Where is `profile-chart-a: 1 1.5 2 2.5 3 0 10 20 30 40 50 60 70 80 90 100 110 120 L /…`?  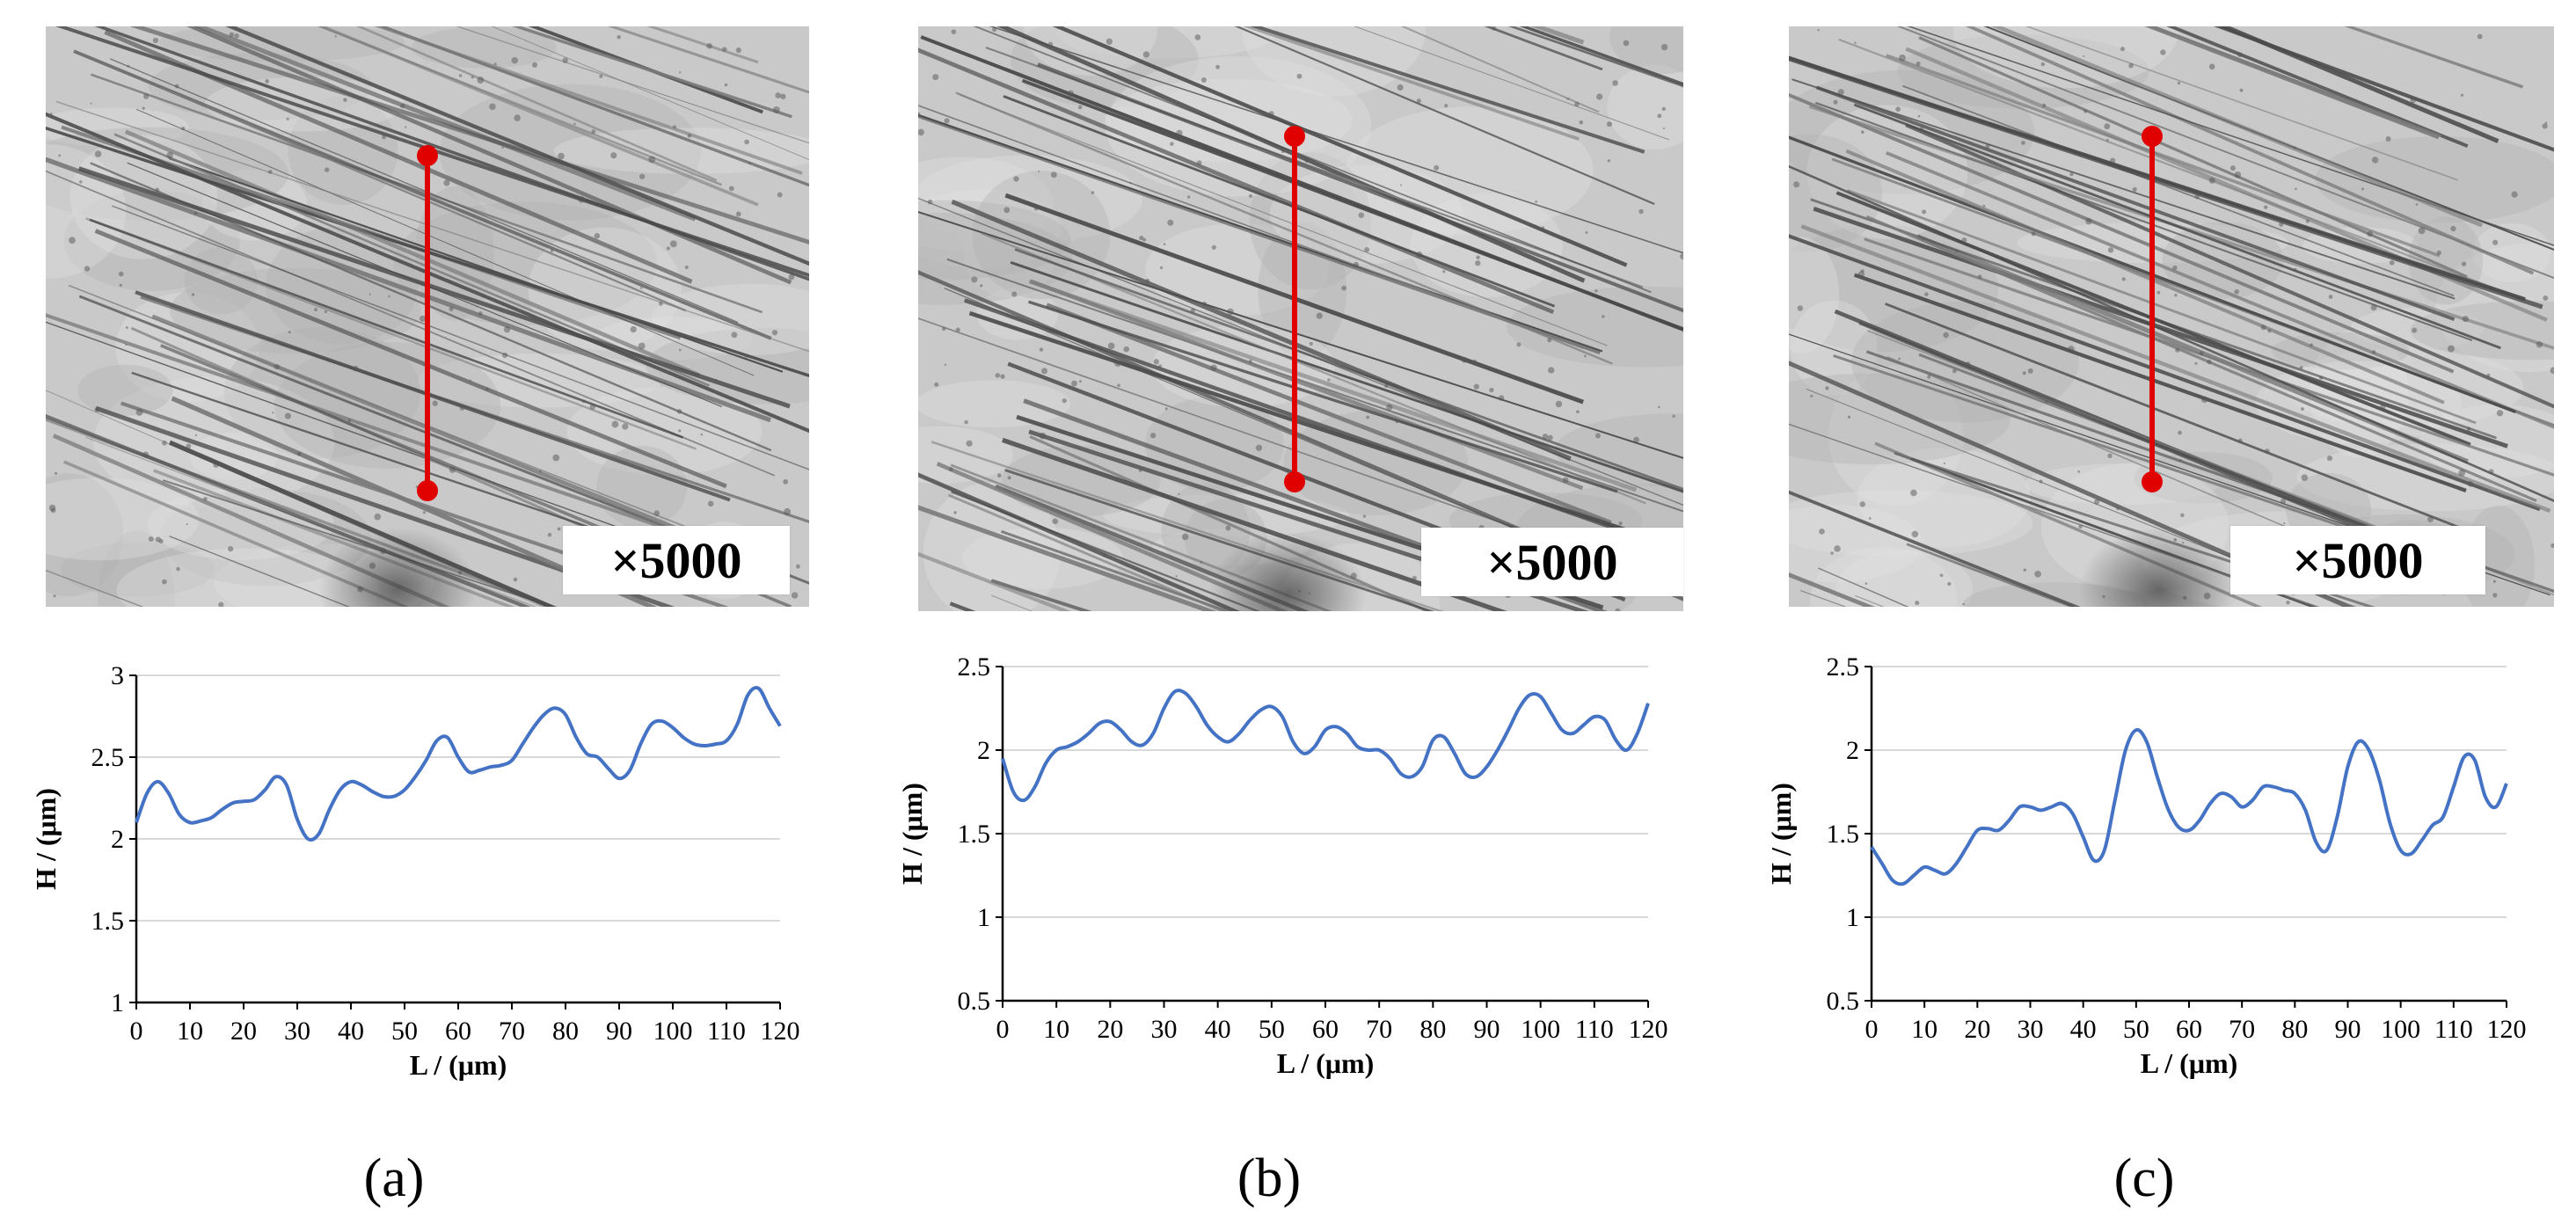 profile-chart-a: 1 1.5 2 2.5 3 0 10 20 30 40 50 60 70 80 90 100 110 120 L /… is located at coordinates (413, 880).